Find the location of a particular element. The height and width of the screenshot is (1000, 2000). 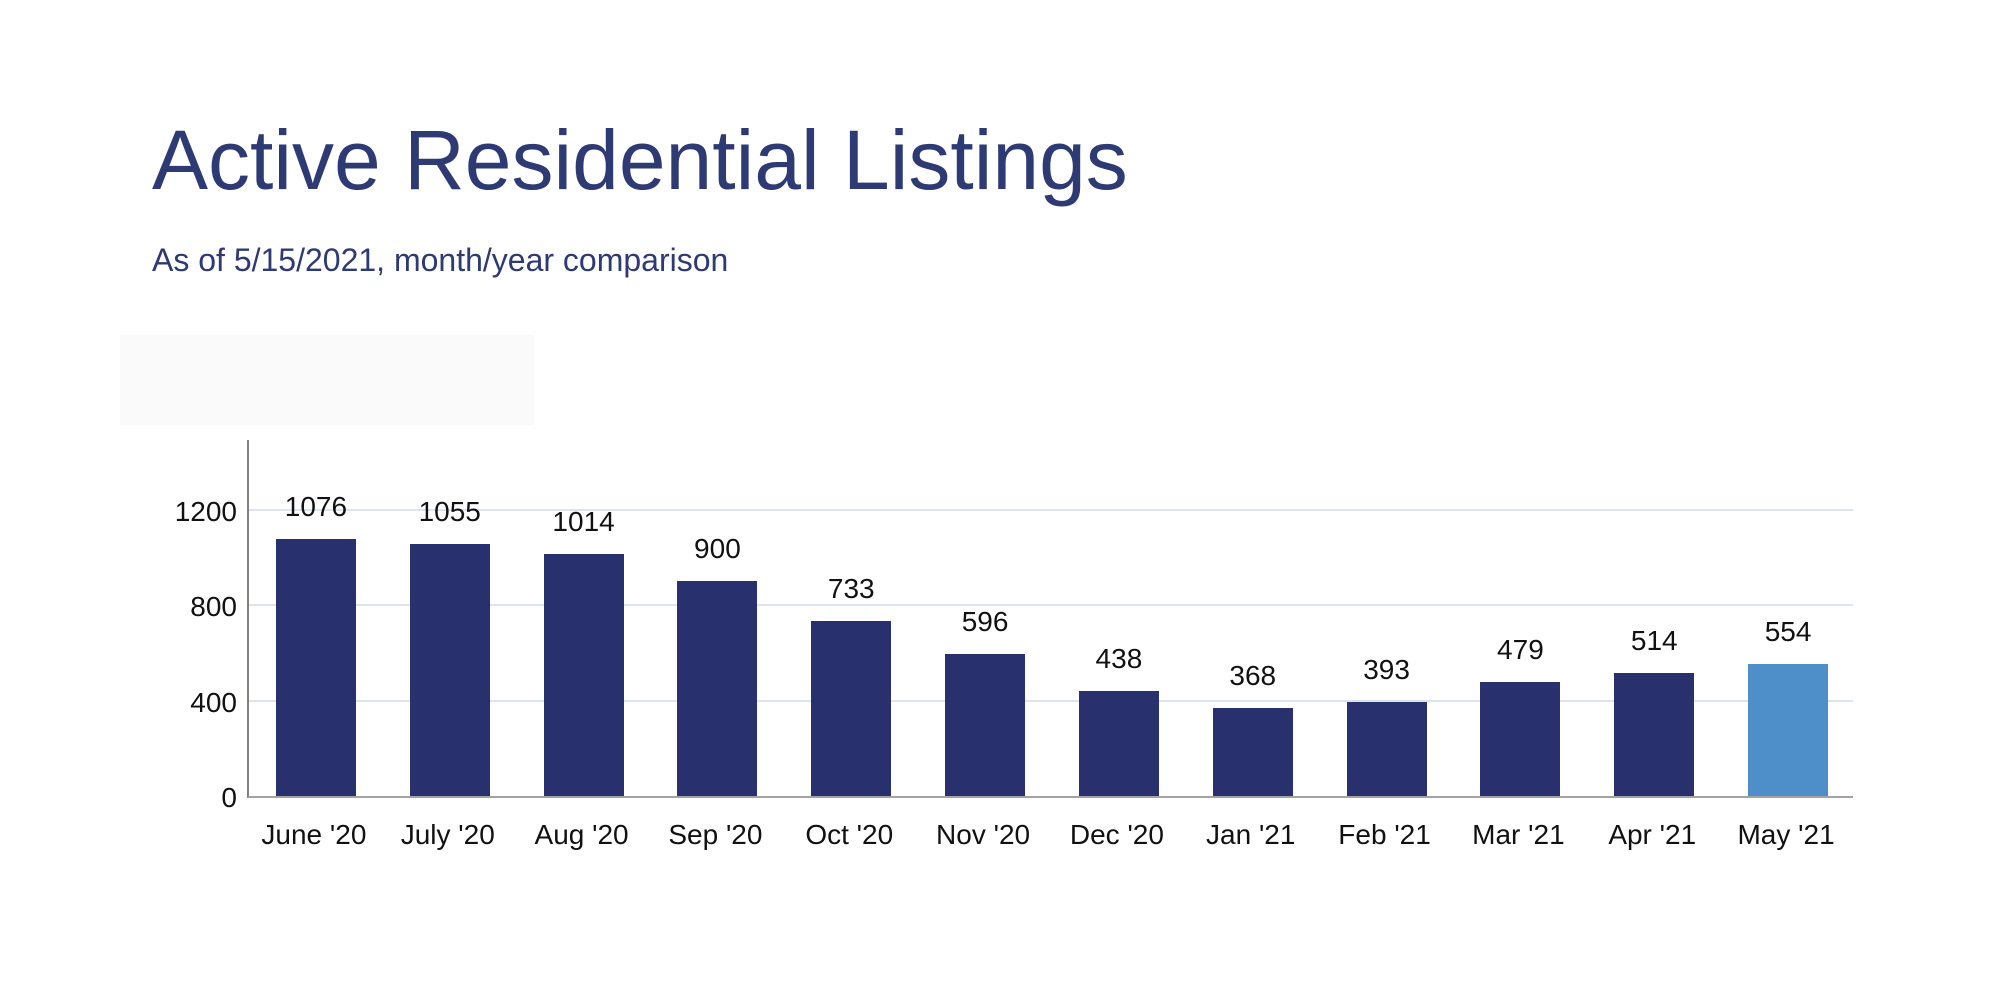

bar-column: 1014 is located at coordinates (584, 618).